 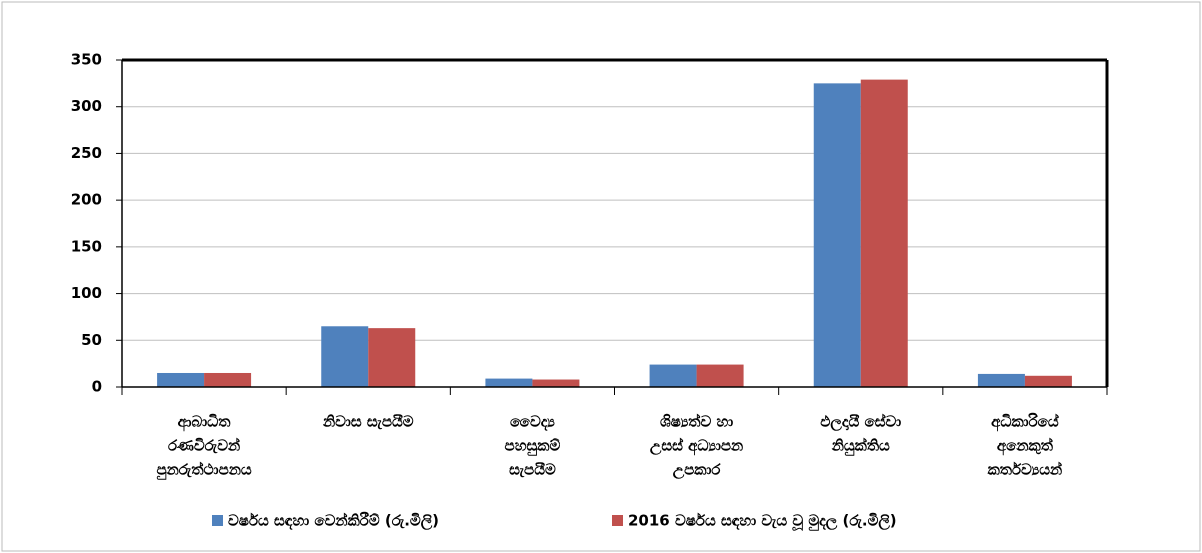 What do you see at coordinates (203, 470) in the screenshot?
I see `x-tick-label: පුනරුත්ථාපනය` at bounding box center [203, 470].